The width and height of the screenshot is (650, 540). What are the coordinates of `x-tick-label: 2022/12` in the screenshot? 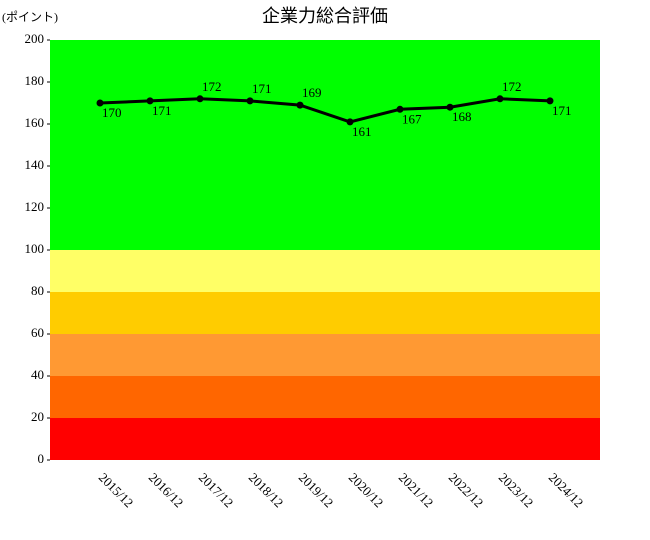 It's located at (466, 490).